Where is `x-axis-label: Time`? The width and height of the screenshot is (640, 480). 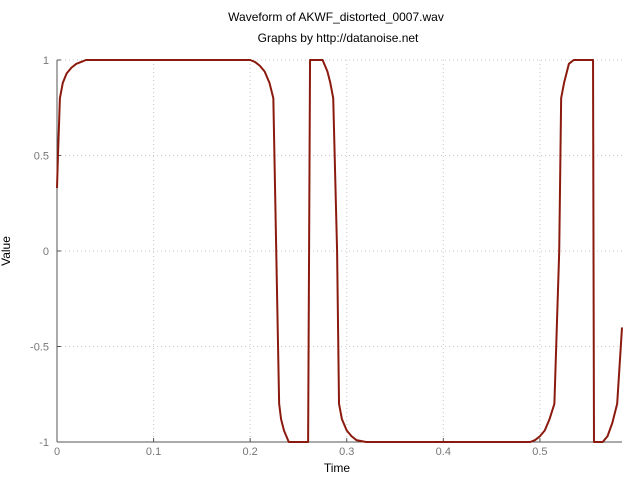 x-axis-label: Time is located at coordinates (337, 468).